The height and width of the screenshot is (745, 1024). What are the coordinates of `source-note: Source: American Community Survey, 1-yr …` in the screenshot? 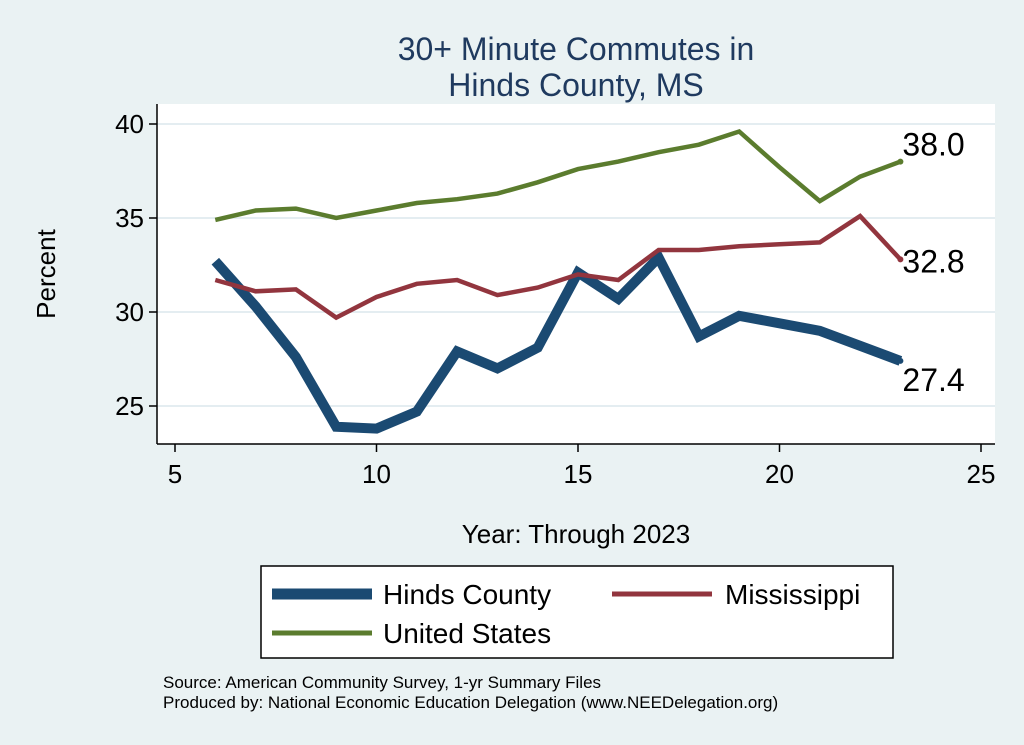 It's located at (382, 682).